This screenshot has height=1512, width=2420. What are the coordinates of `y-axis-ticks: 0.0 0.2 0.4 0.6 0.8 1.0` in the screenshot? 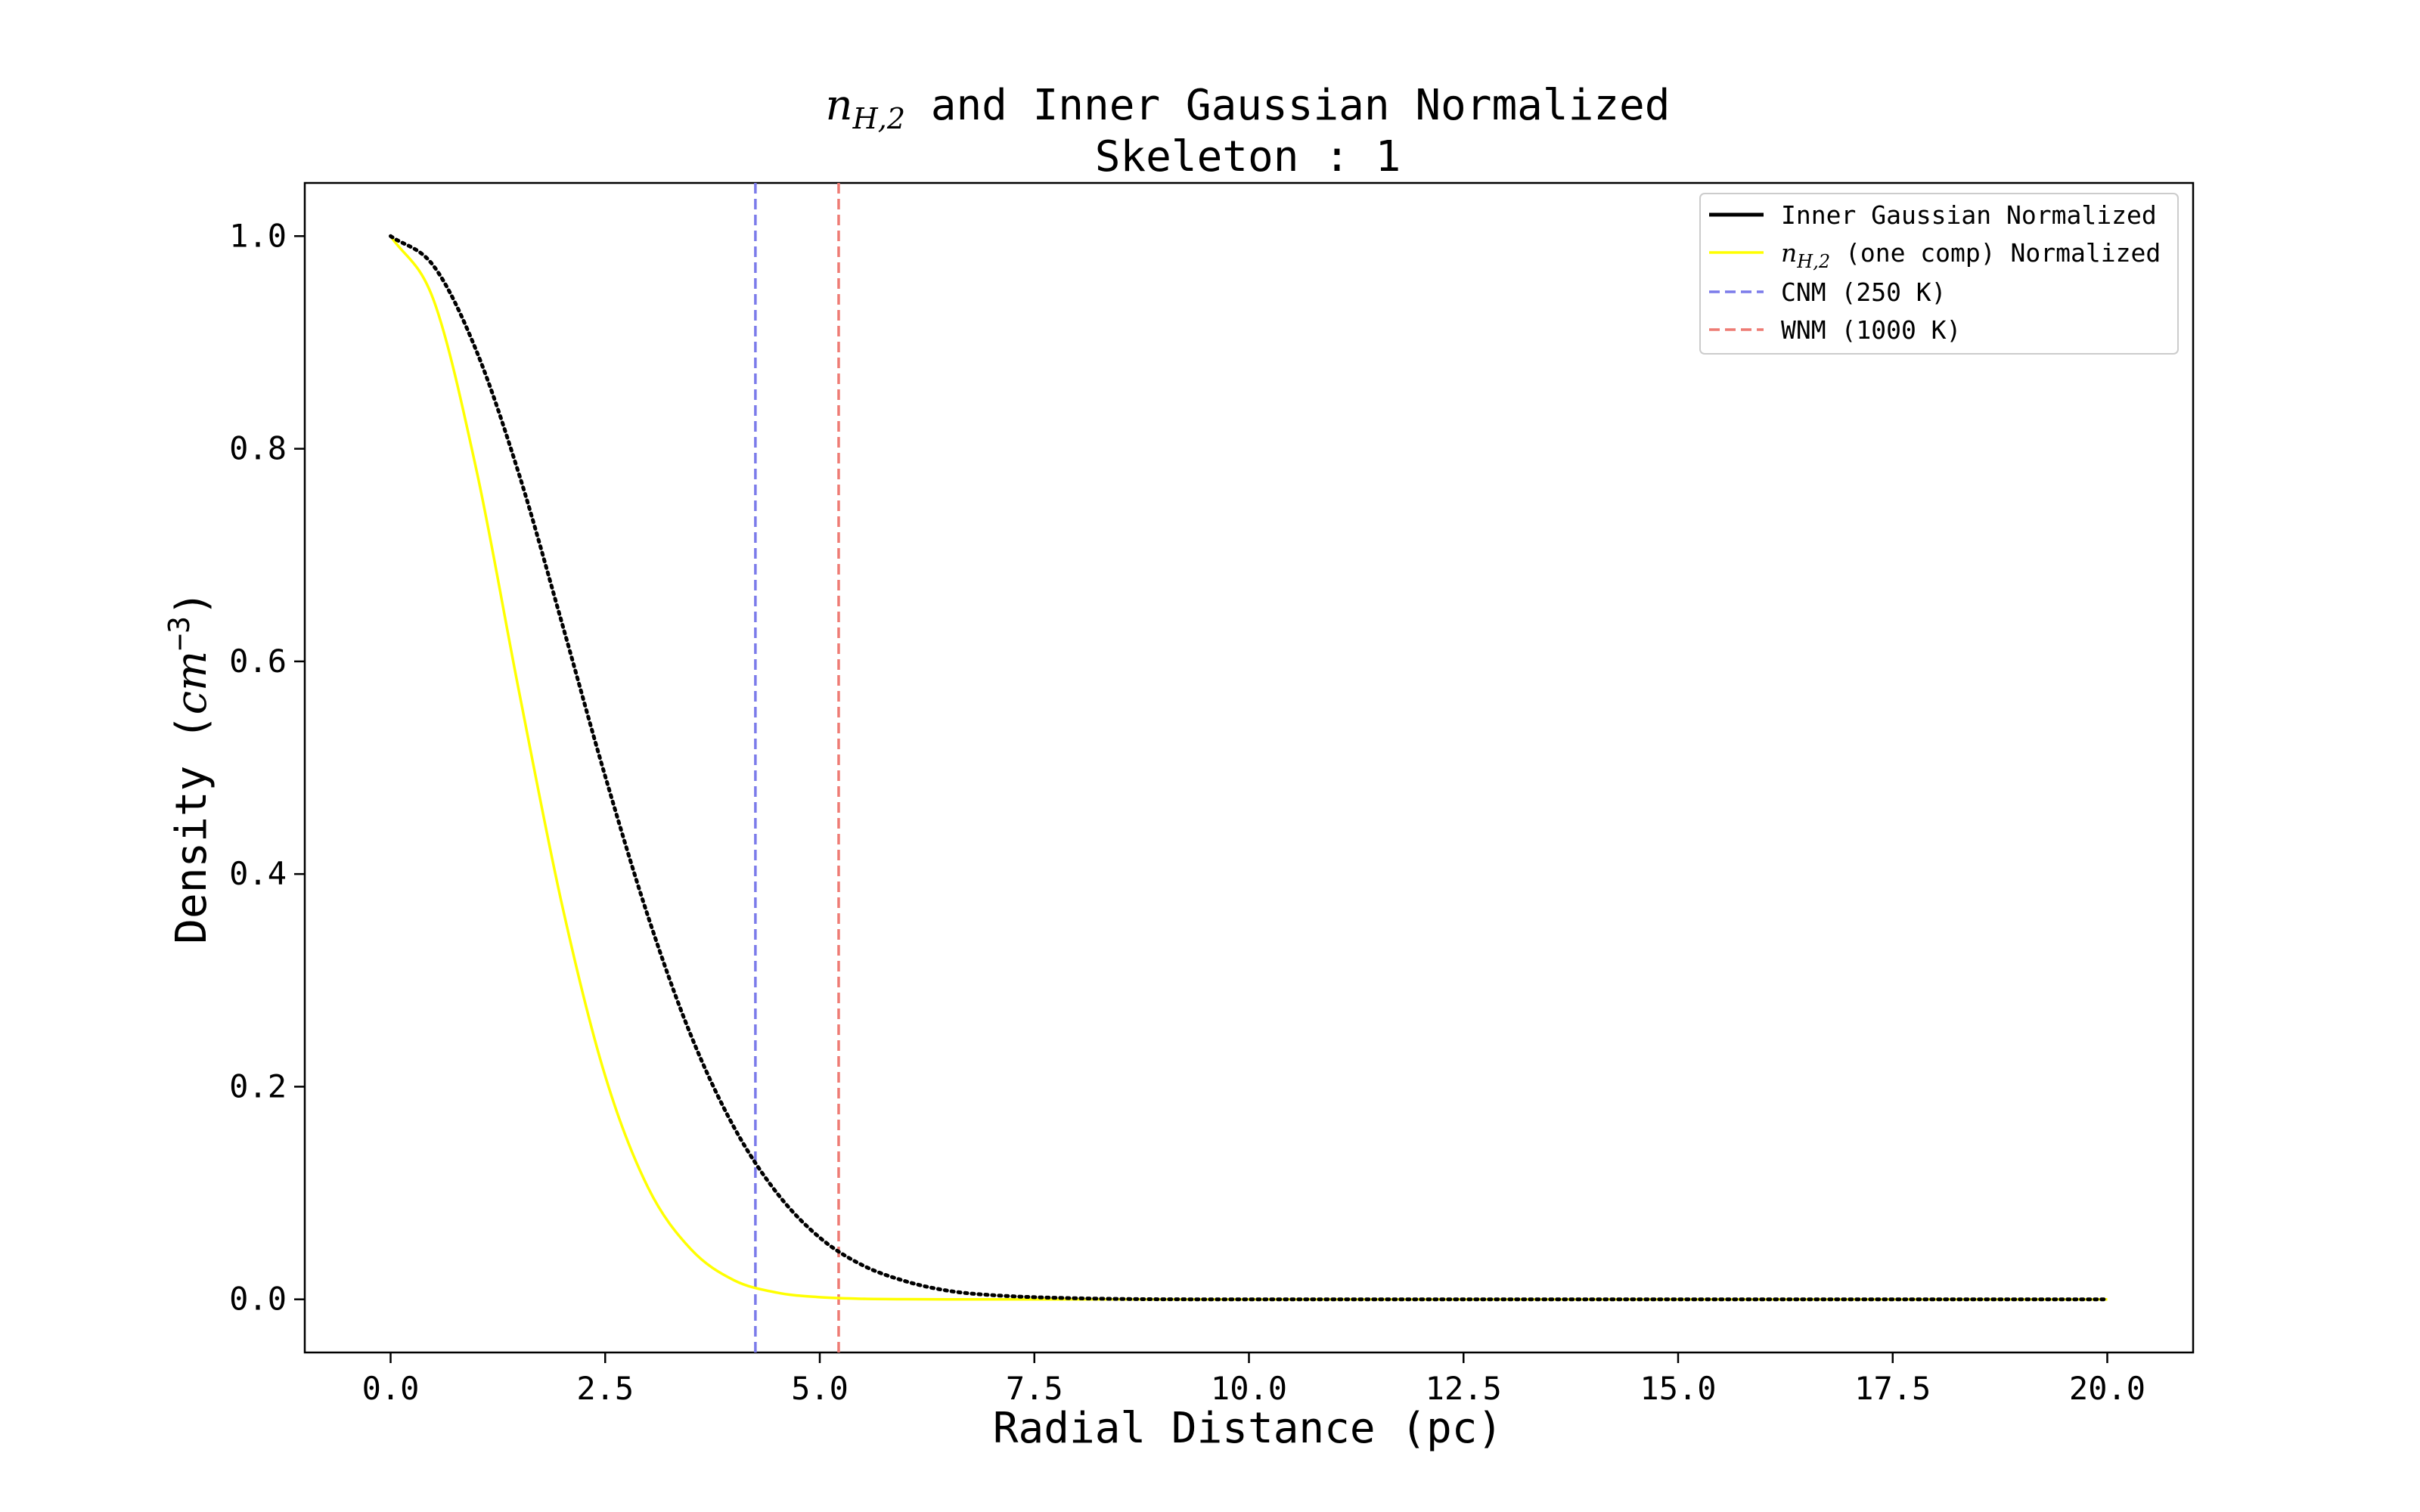 It's located at (267, 767).